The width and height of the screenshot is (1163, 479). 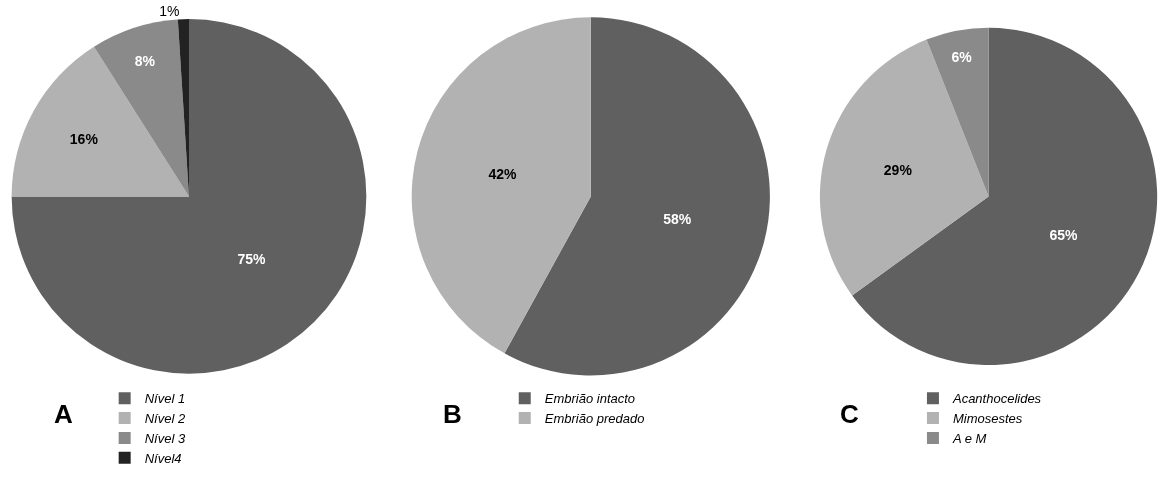 I want to click on data-label: 6%, so click(x=962, y=56).